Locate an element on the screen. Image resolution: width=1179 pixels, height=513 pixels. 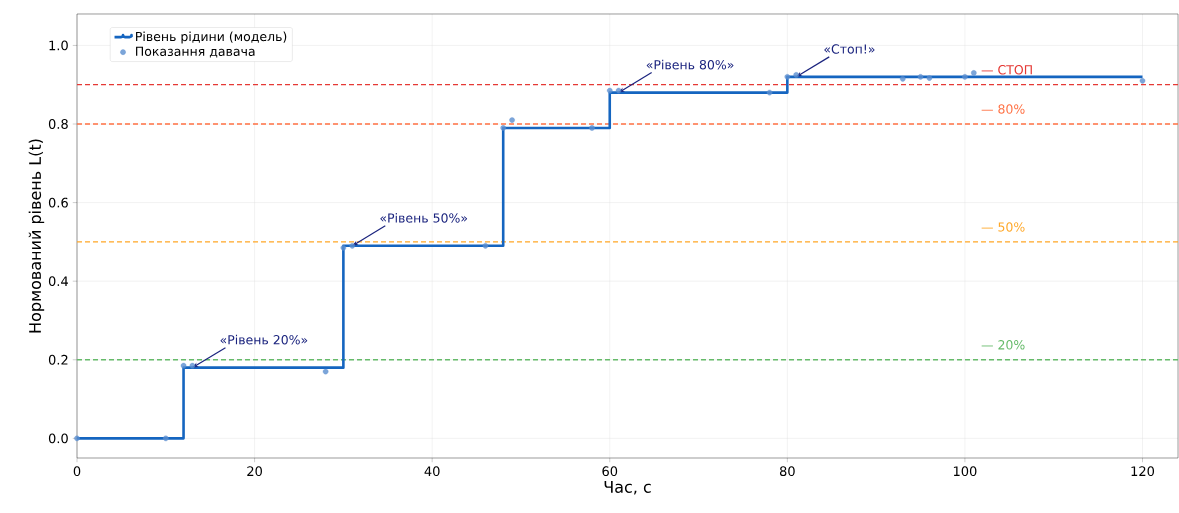
annotation: «Рівень 80%» is located at coordinates (690, 64).